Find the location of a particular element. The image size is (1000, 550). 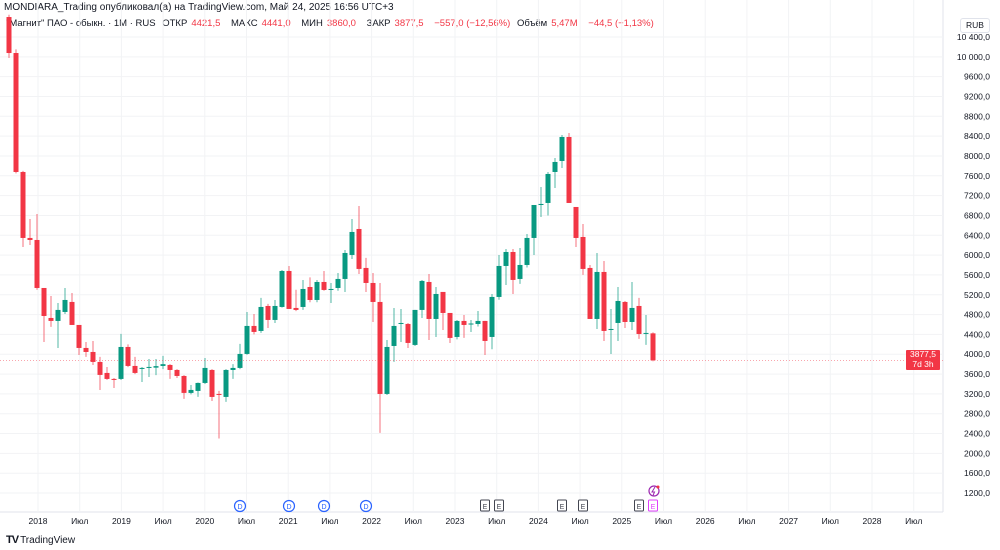

tradingview-logo-icon: TV is located at coordinates (12, 540).